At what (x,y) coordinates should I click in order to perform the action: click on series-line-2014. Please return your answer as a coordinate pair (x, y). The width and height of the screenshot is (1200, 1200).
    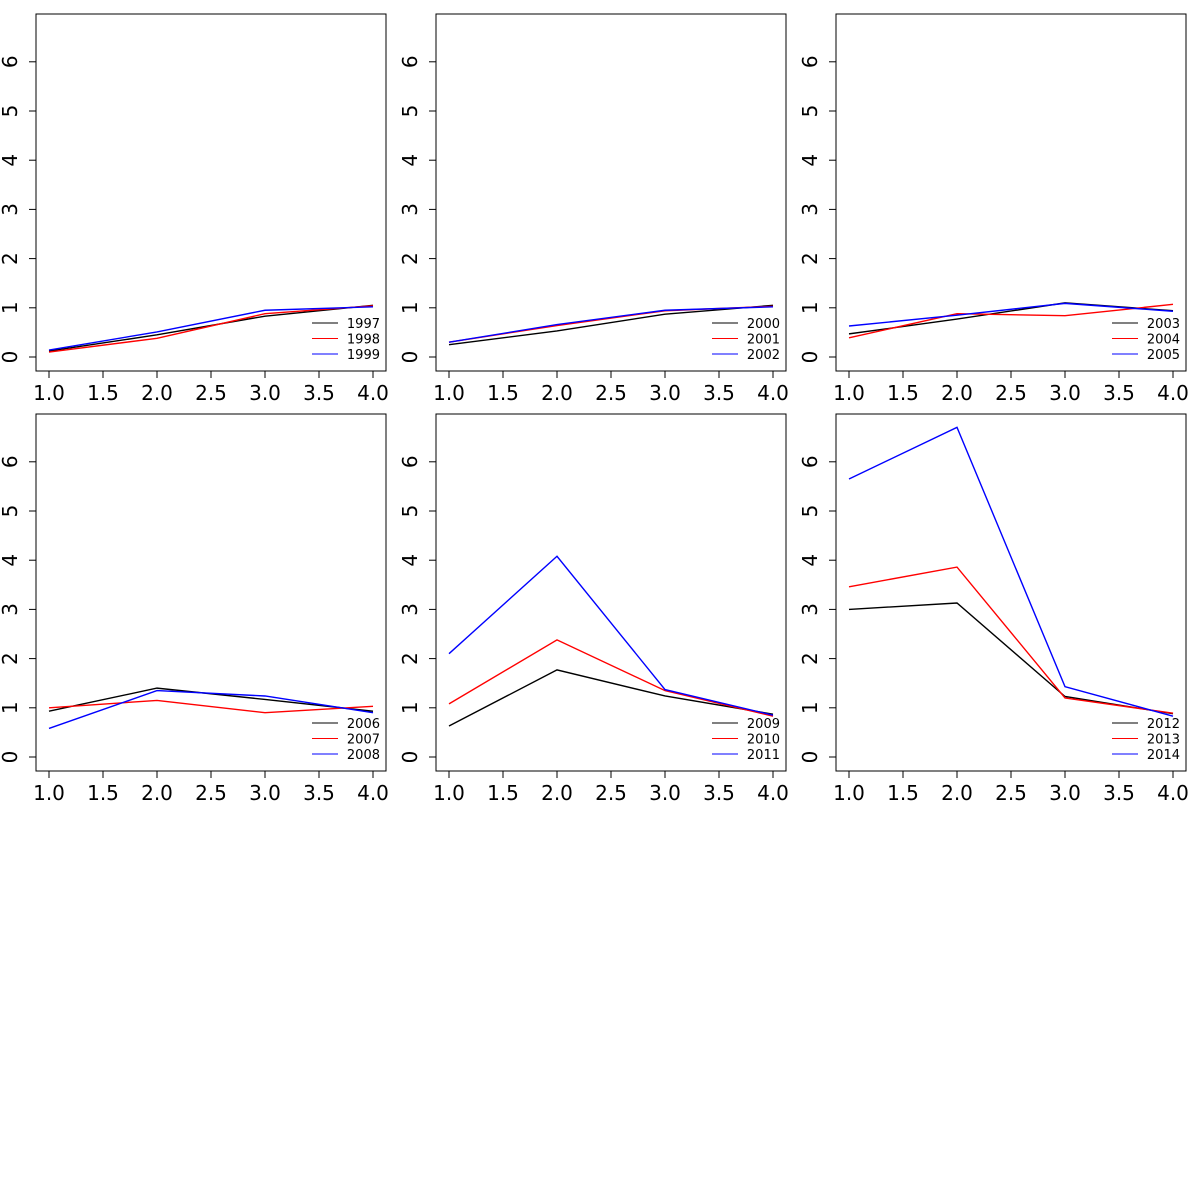
    Looking at the image, I should click on (1011, 571).